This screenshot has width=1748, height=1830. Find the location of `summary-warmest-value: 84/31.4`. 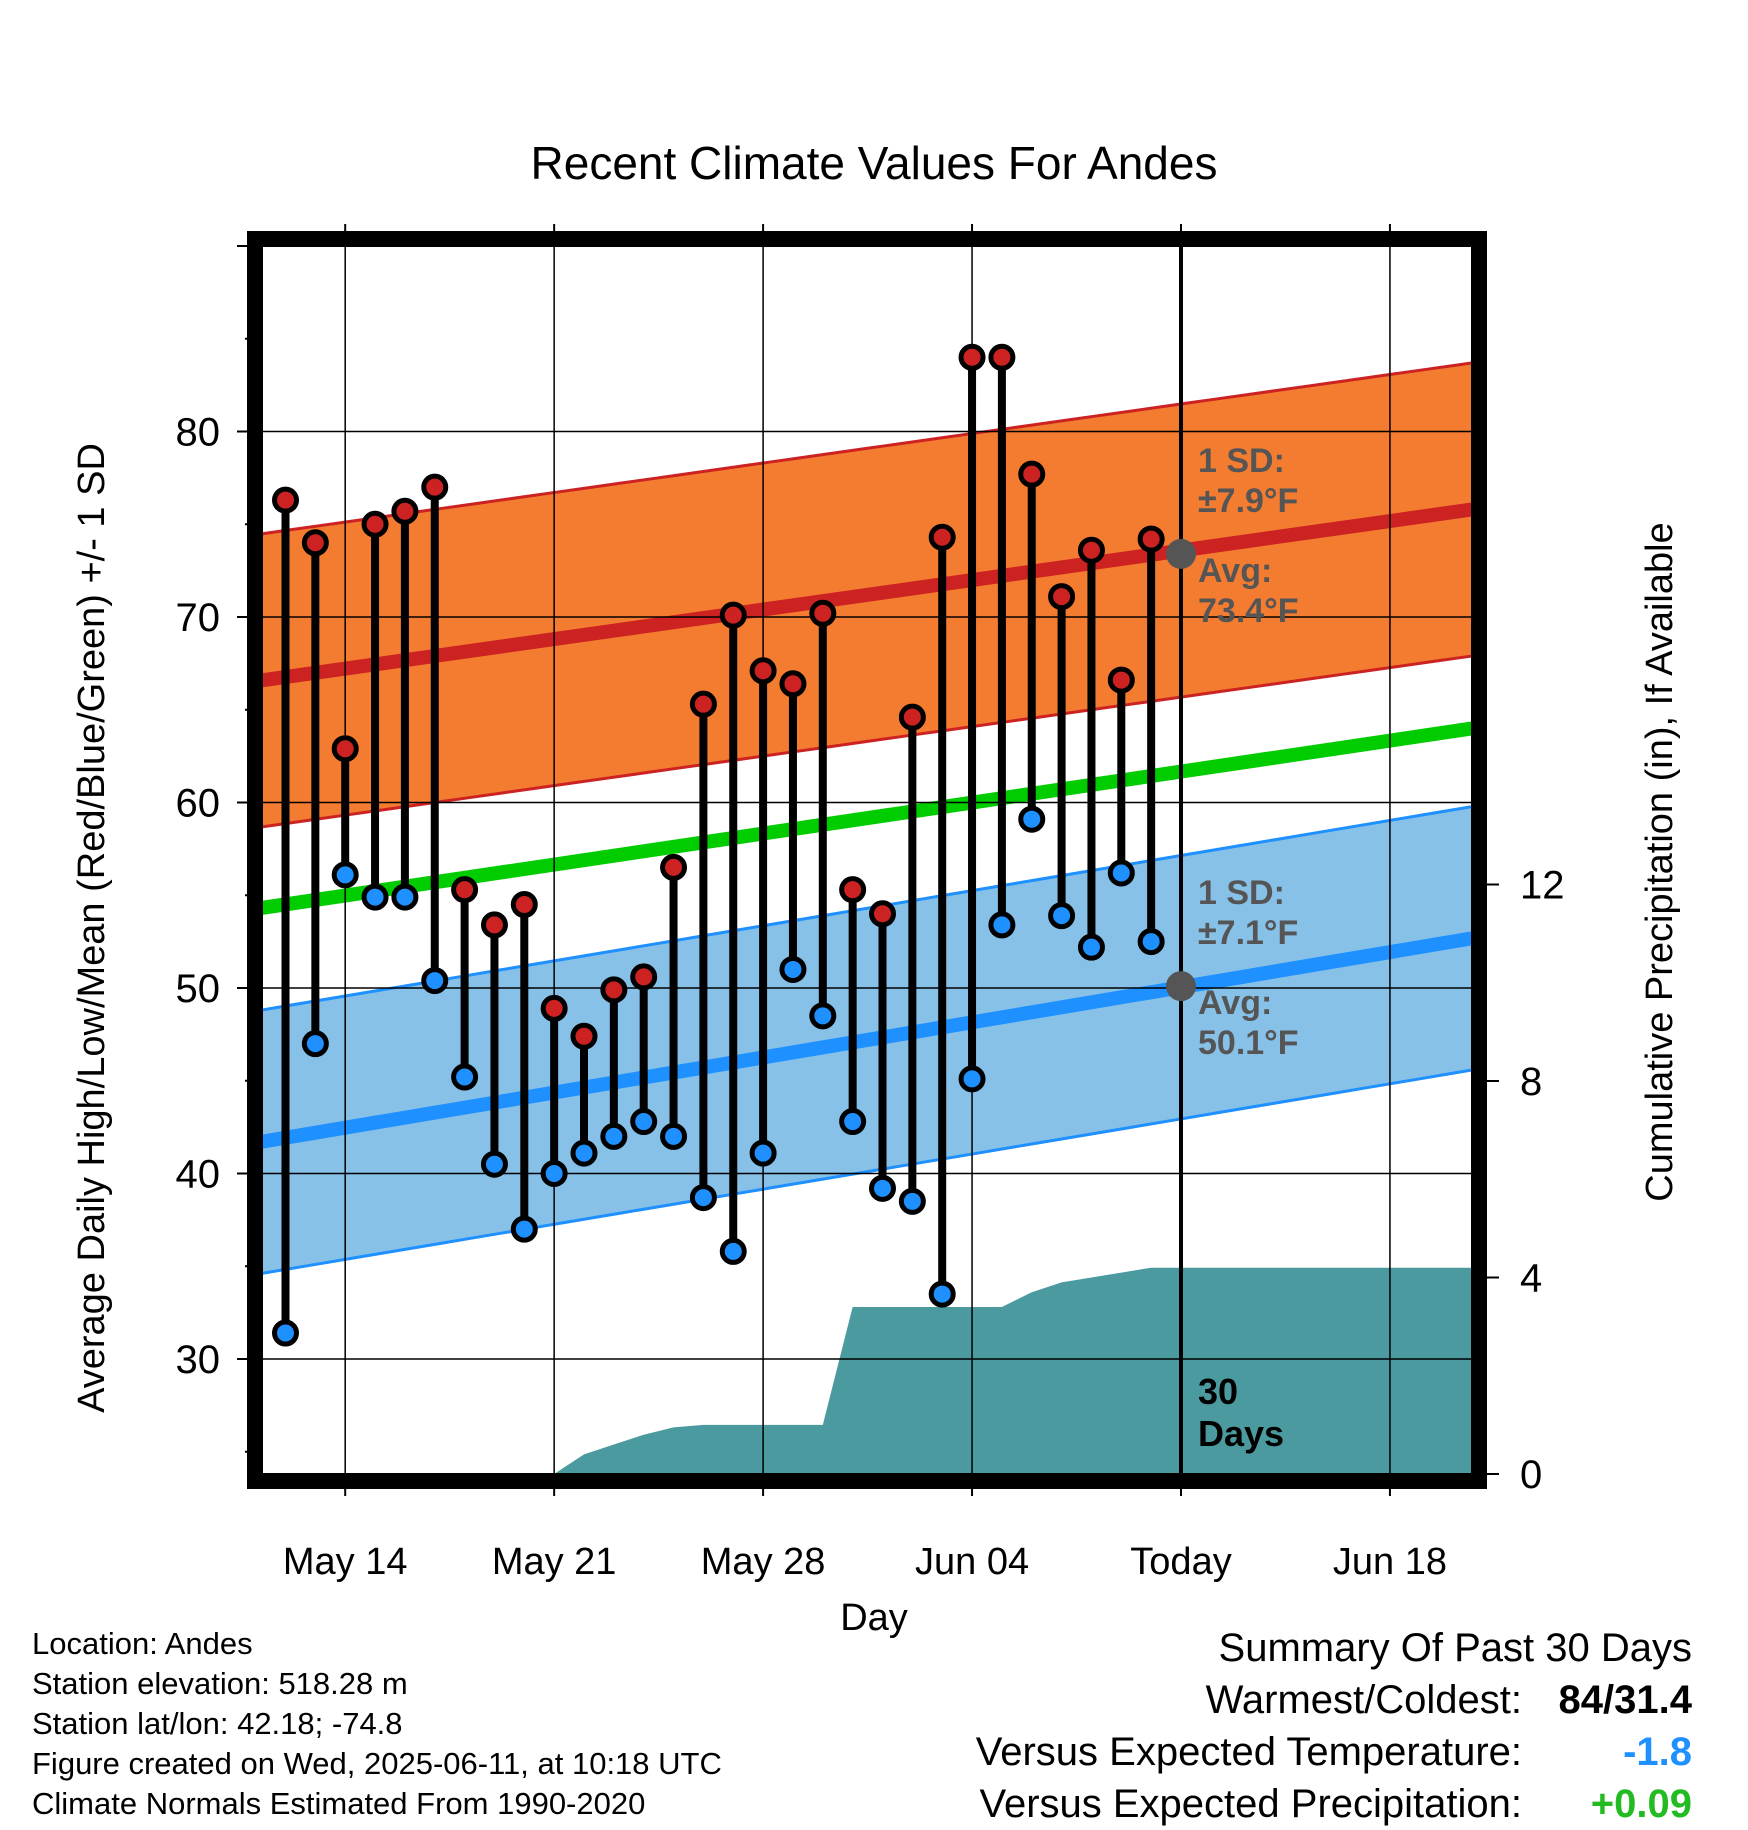

summary-warmest-value: 84/31.4 is located at coordinates (1625, 1700).